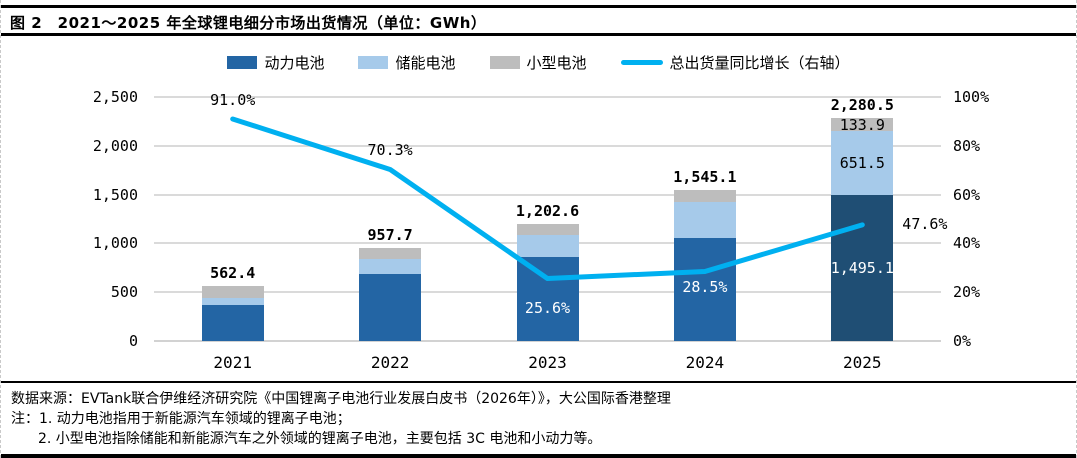 The width and height of the screenshot is (1077, 458). I want to click on legend-label-yoy-growth-line: 总出货量同比增长（右轴）, so click(759, 63).